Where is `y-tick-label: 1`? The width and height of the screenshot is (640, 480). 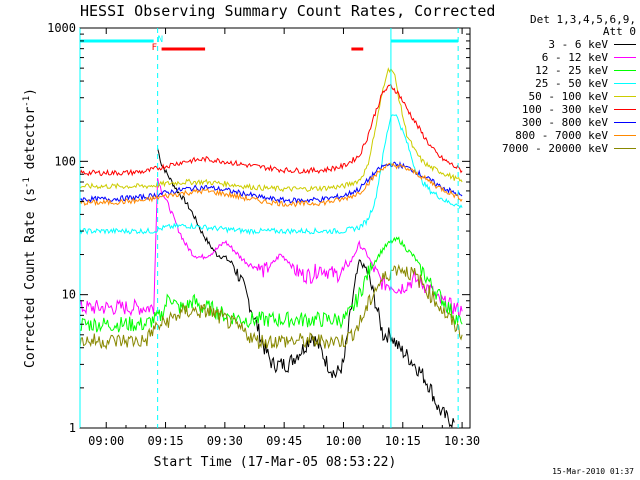 y-tick-label: 1 is located at coordinates (72, 428).